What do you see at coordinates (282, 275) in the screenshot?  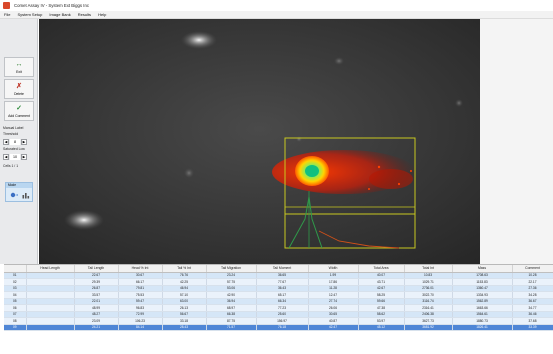 I see `table-cell: 36.65` at bounding box center [282, 275].